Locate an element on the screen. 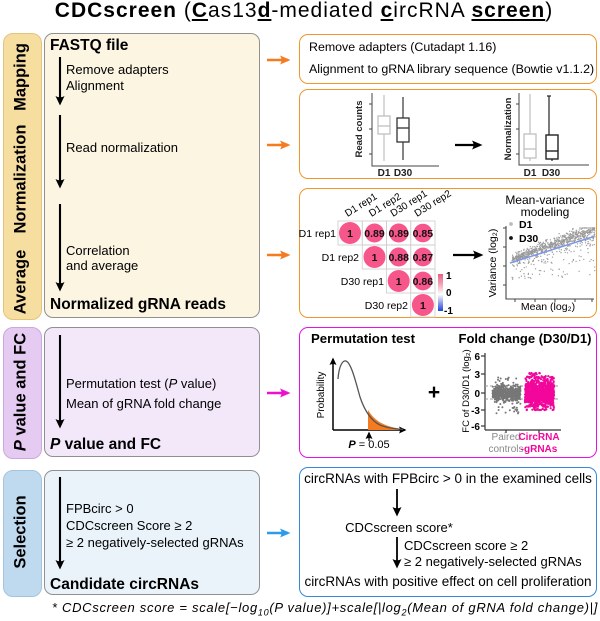  svg-text: 0.88 is located at coordinates (398, 258).